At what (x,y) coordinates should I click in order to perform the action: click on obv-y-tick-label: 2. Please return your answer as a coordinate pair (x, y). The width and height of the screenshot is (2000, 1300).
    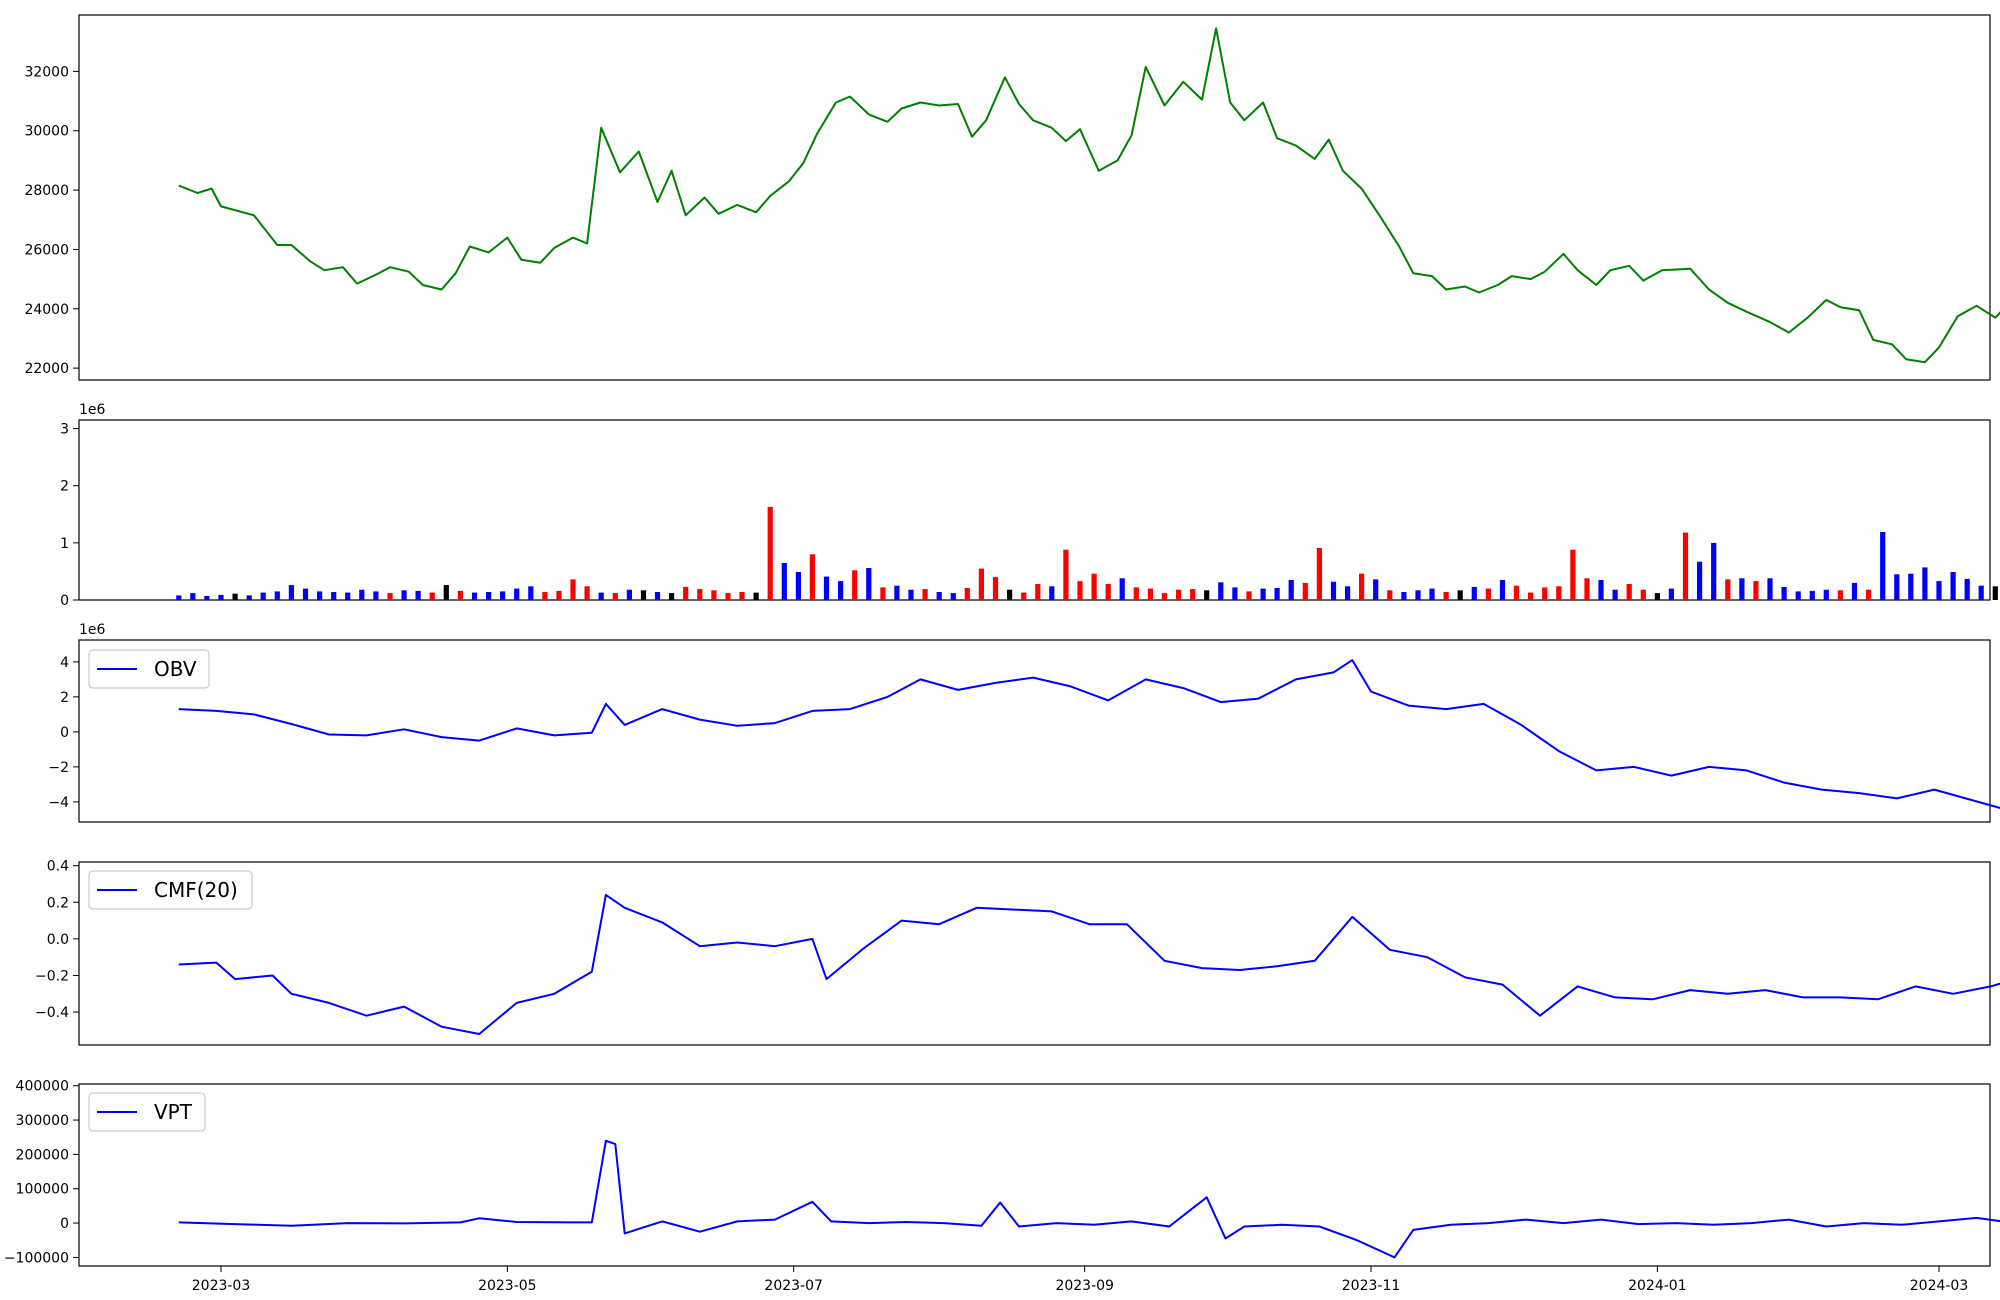
    Looking at the image, I should click on (64, 698).